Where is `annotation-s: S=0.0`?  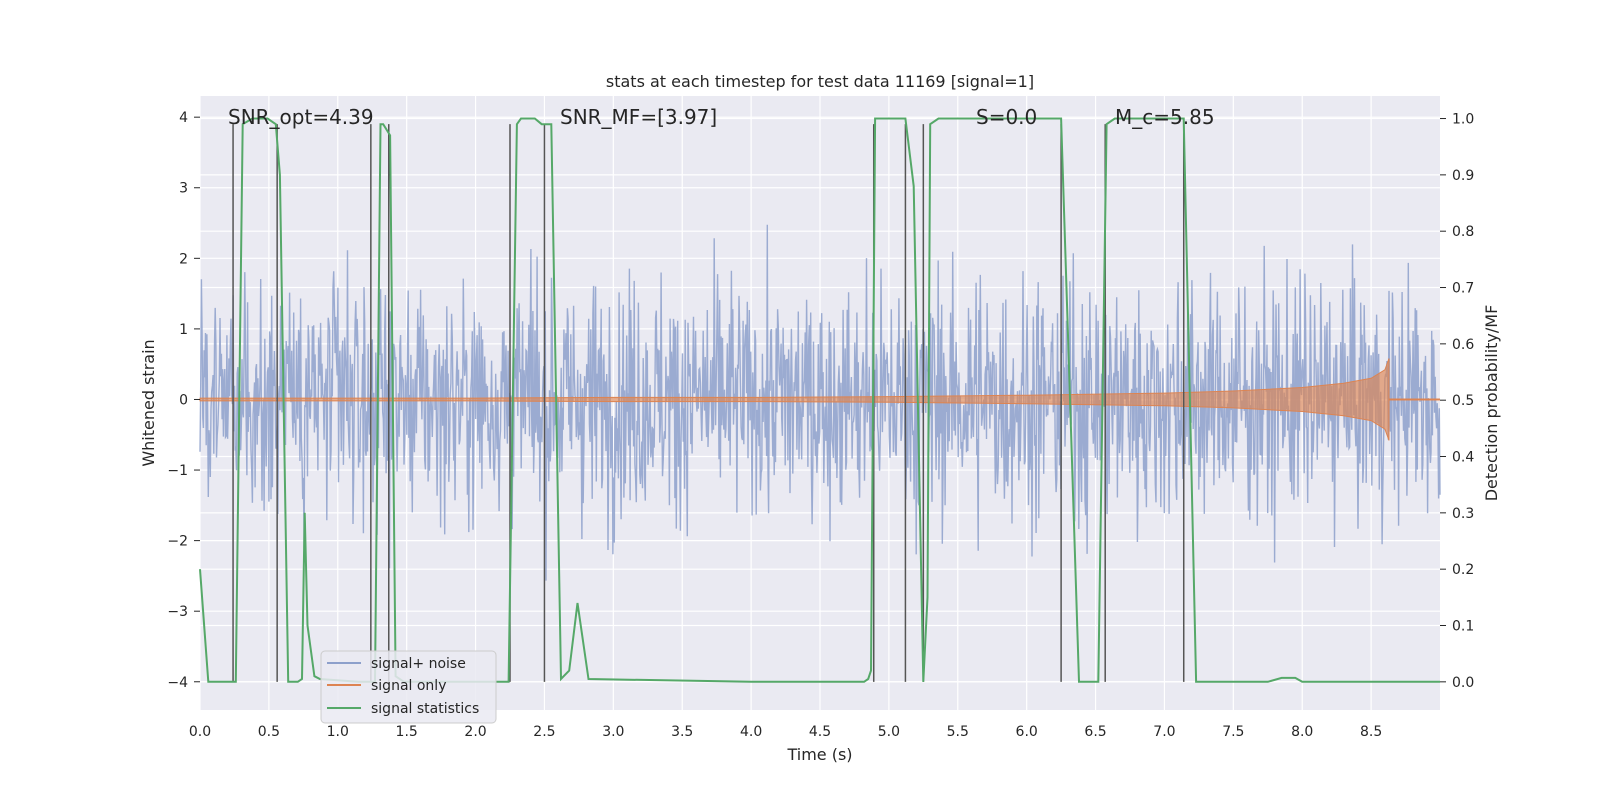 annotation-s: S=0.0 is located at coordinates (1006, 117).